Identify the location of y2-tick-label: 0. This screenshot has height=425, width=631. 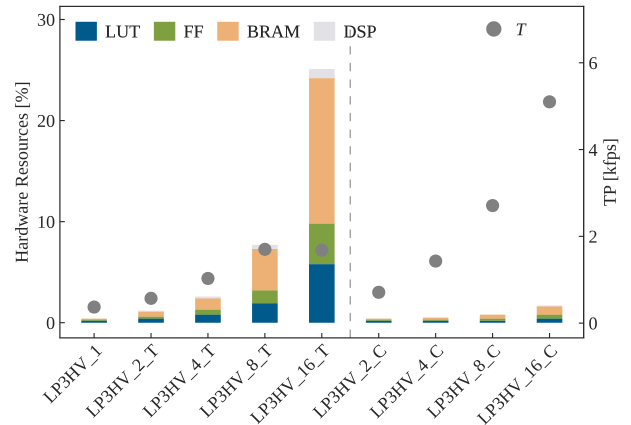
(593, 323).